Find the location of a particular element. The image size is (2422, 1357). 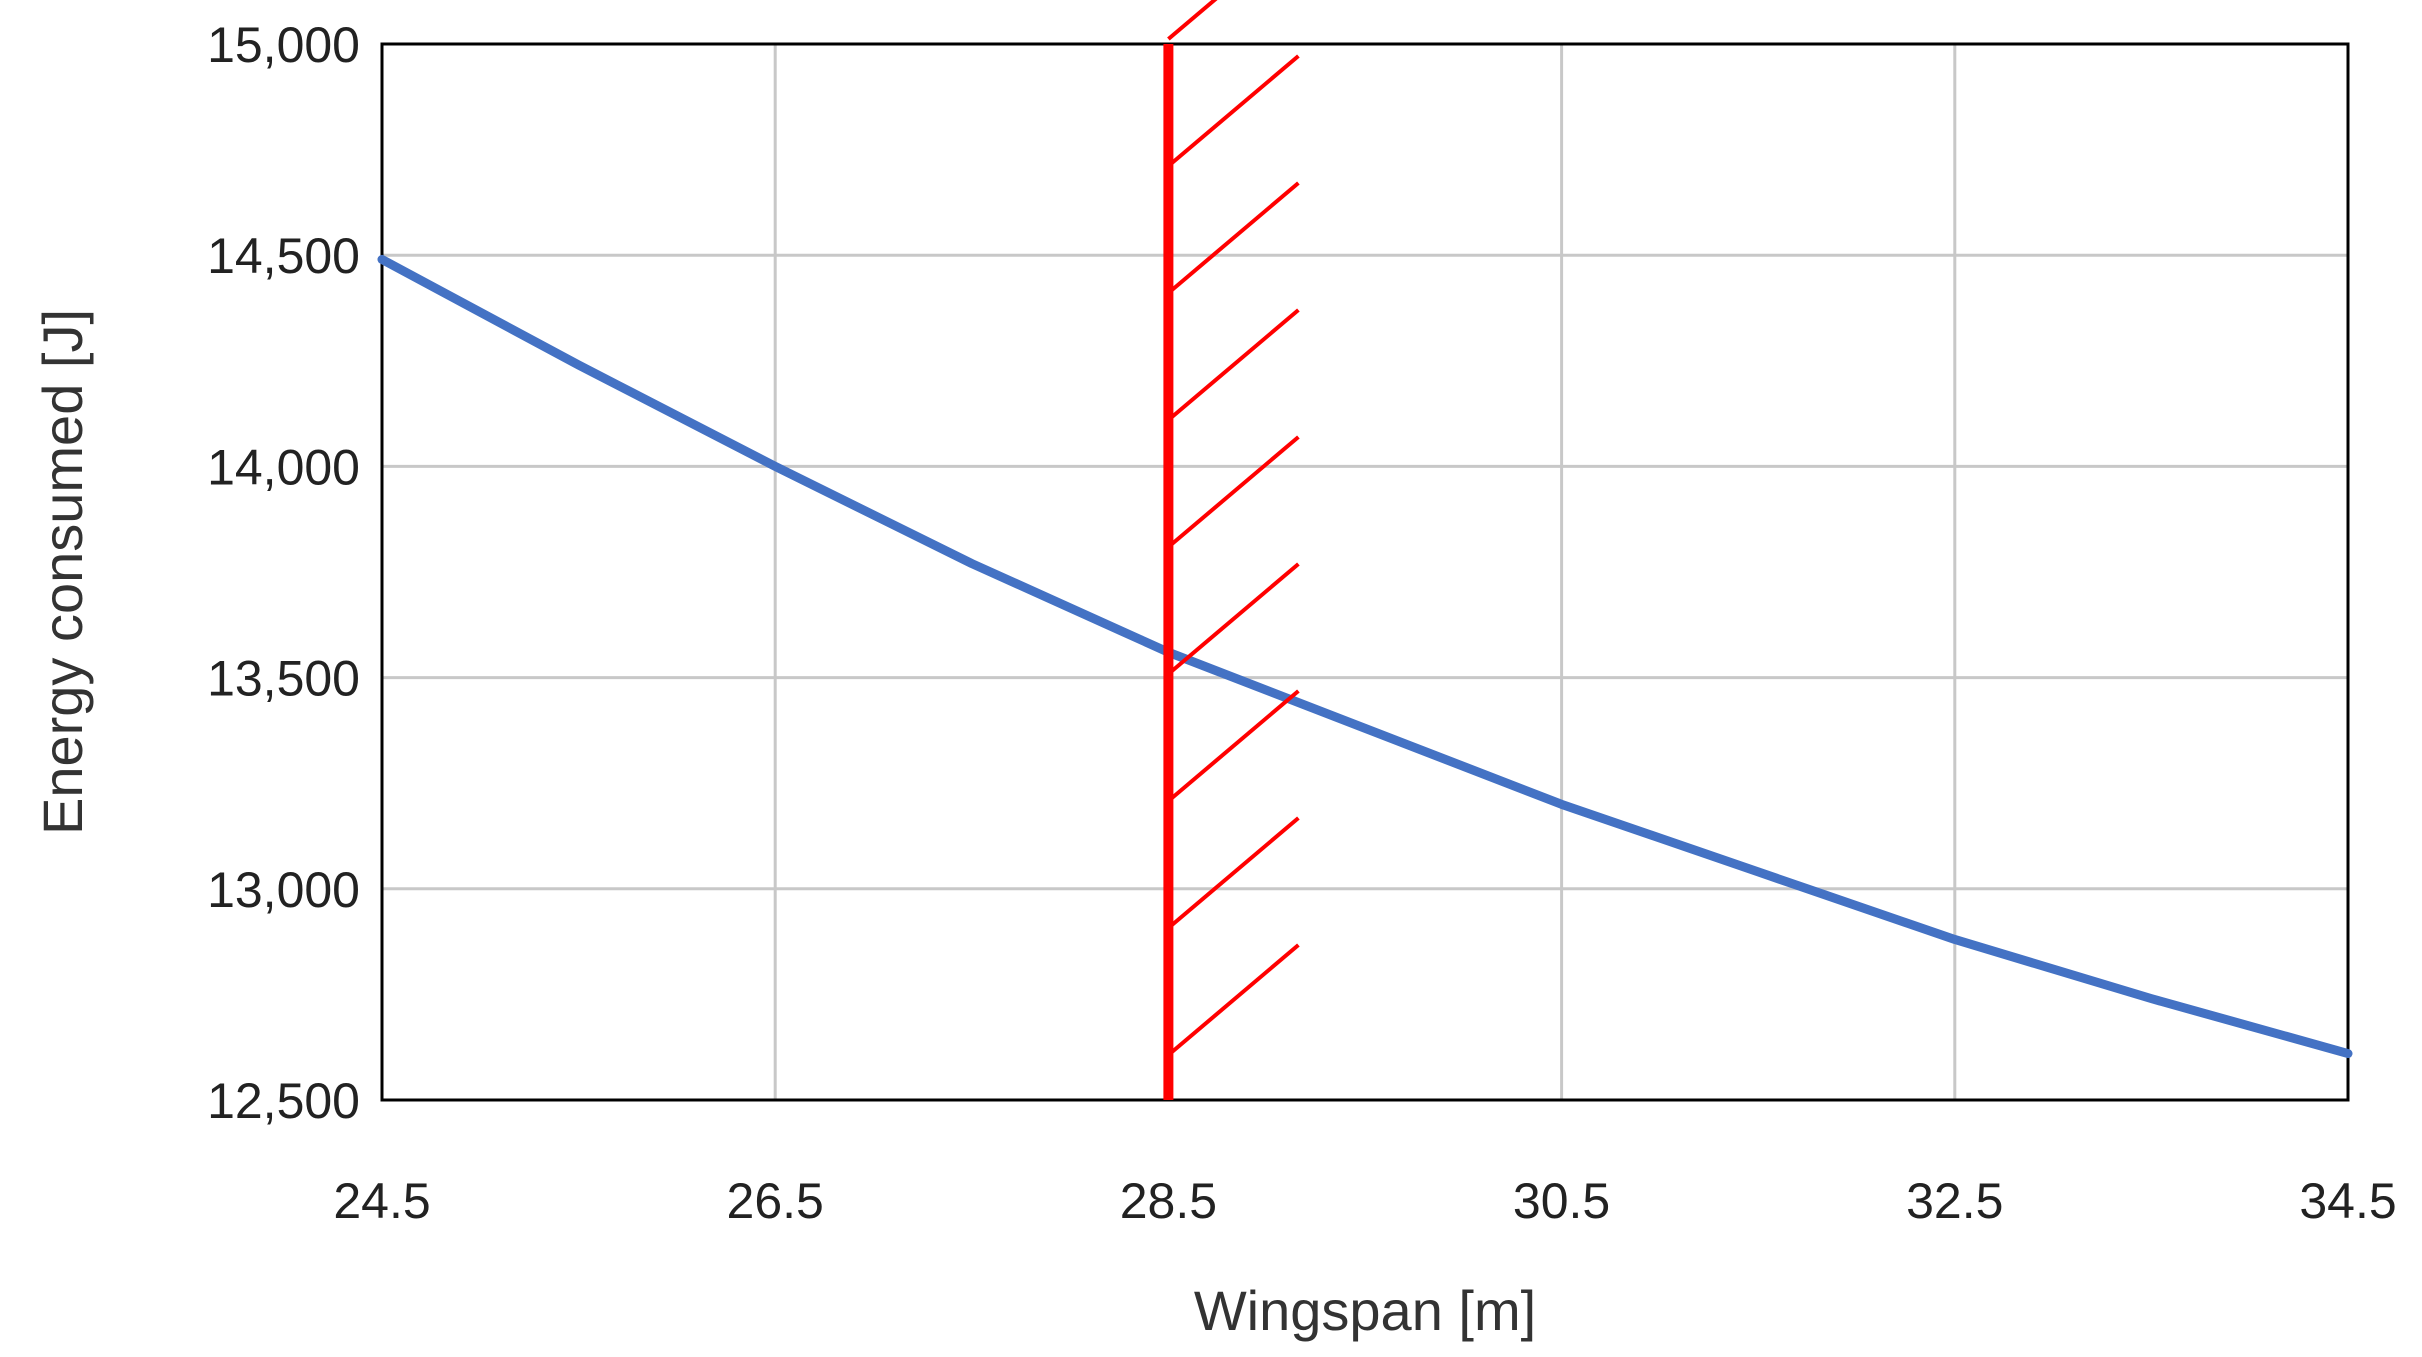

x-tick-label: 34.5 is located at coordinates (2347, 1201).